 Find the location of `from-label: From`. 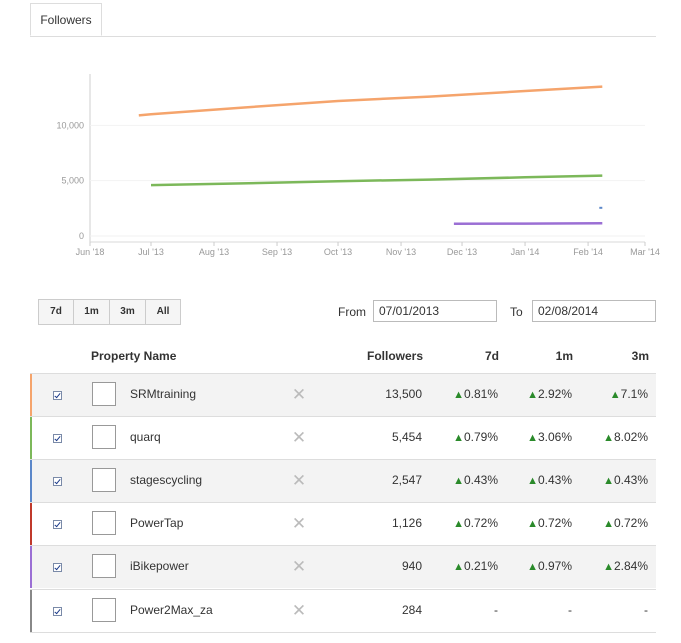

from-label: From is located at coordinates (352, 312).